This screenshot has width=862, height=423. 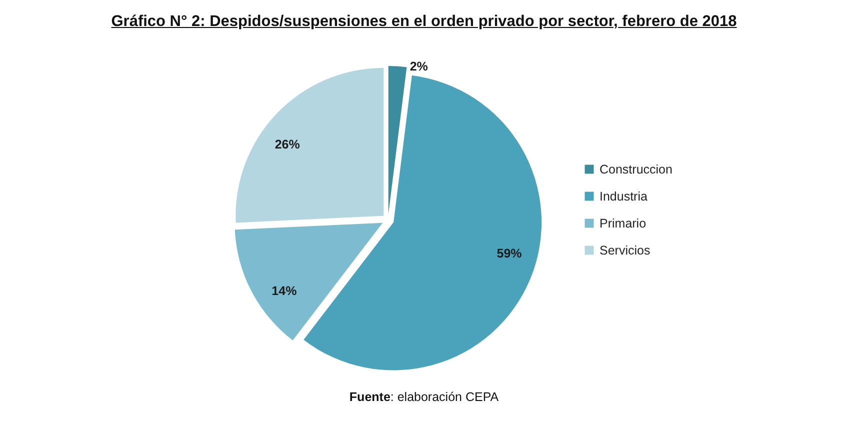 What do you see at coordinates (624, 196) in the screenshot?
I see `legend-label: Industria` at bounding box center [624, 196].